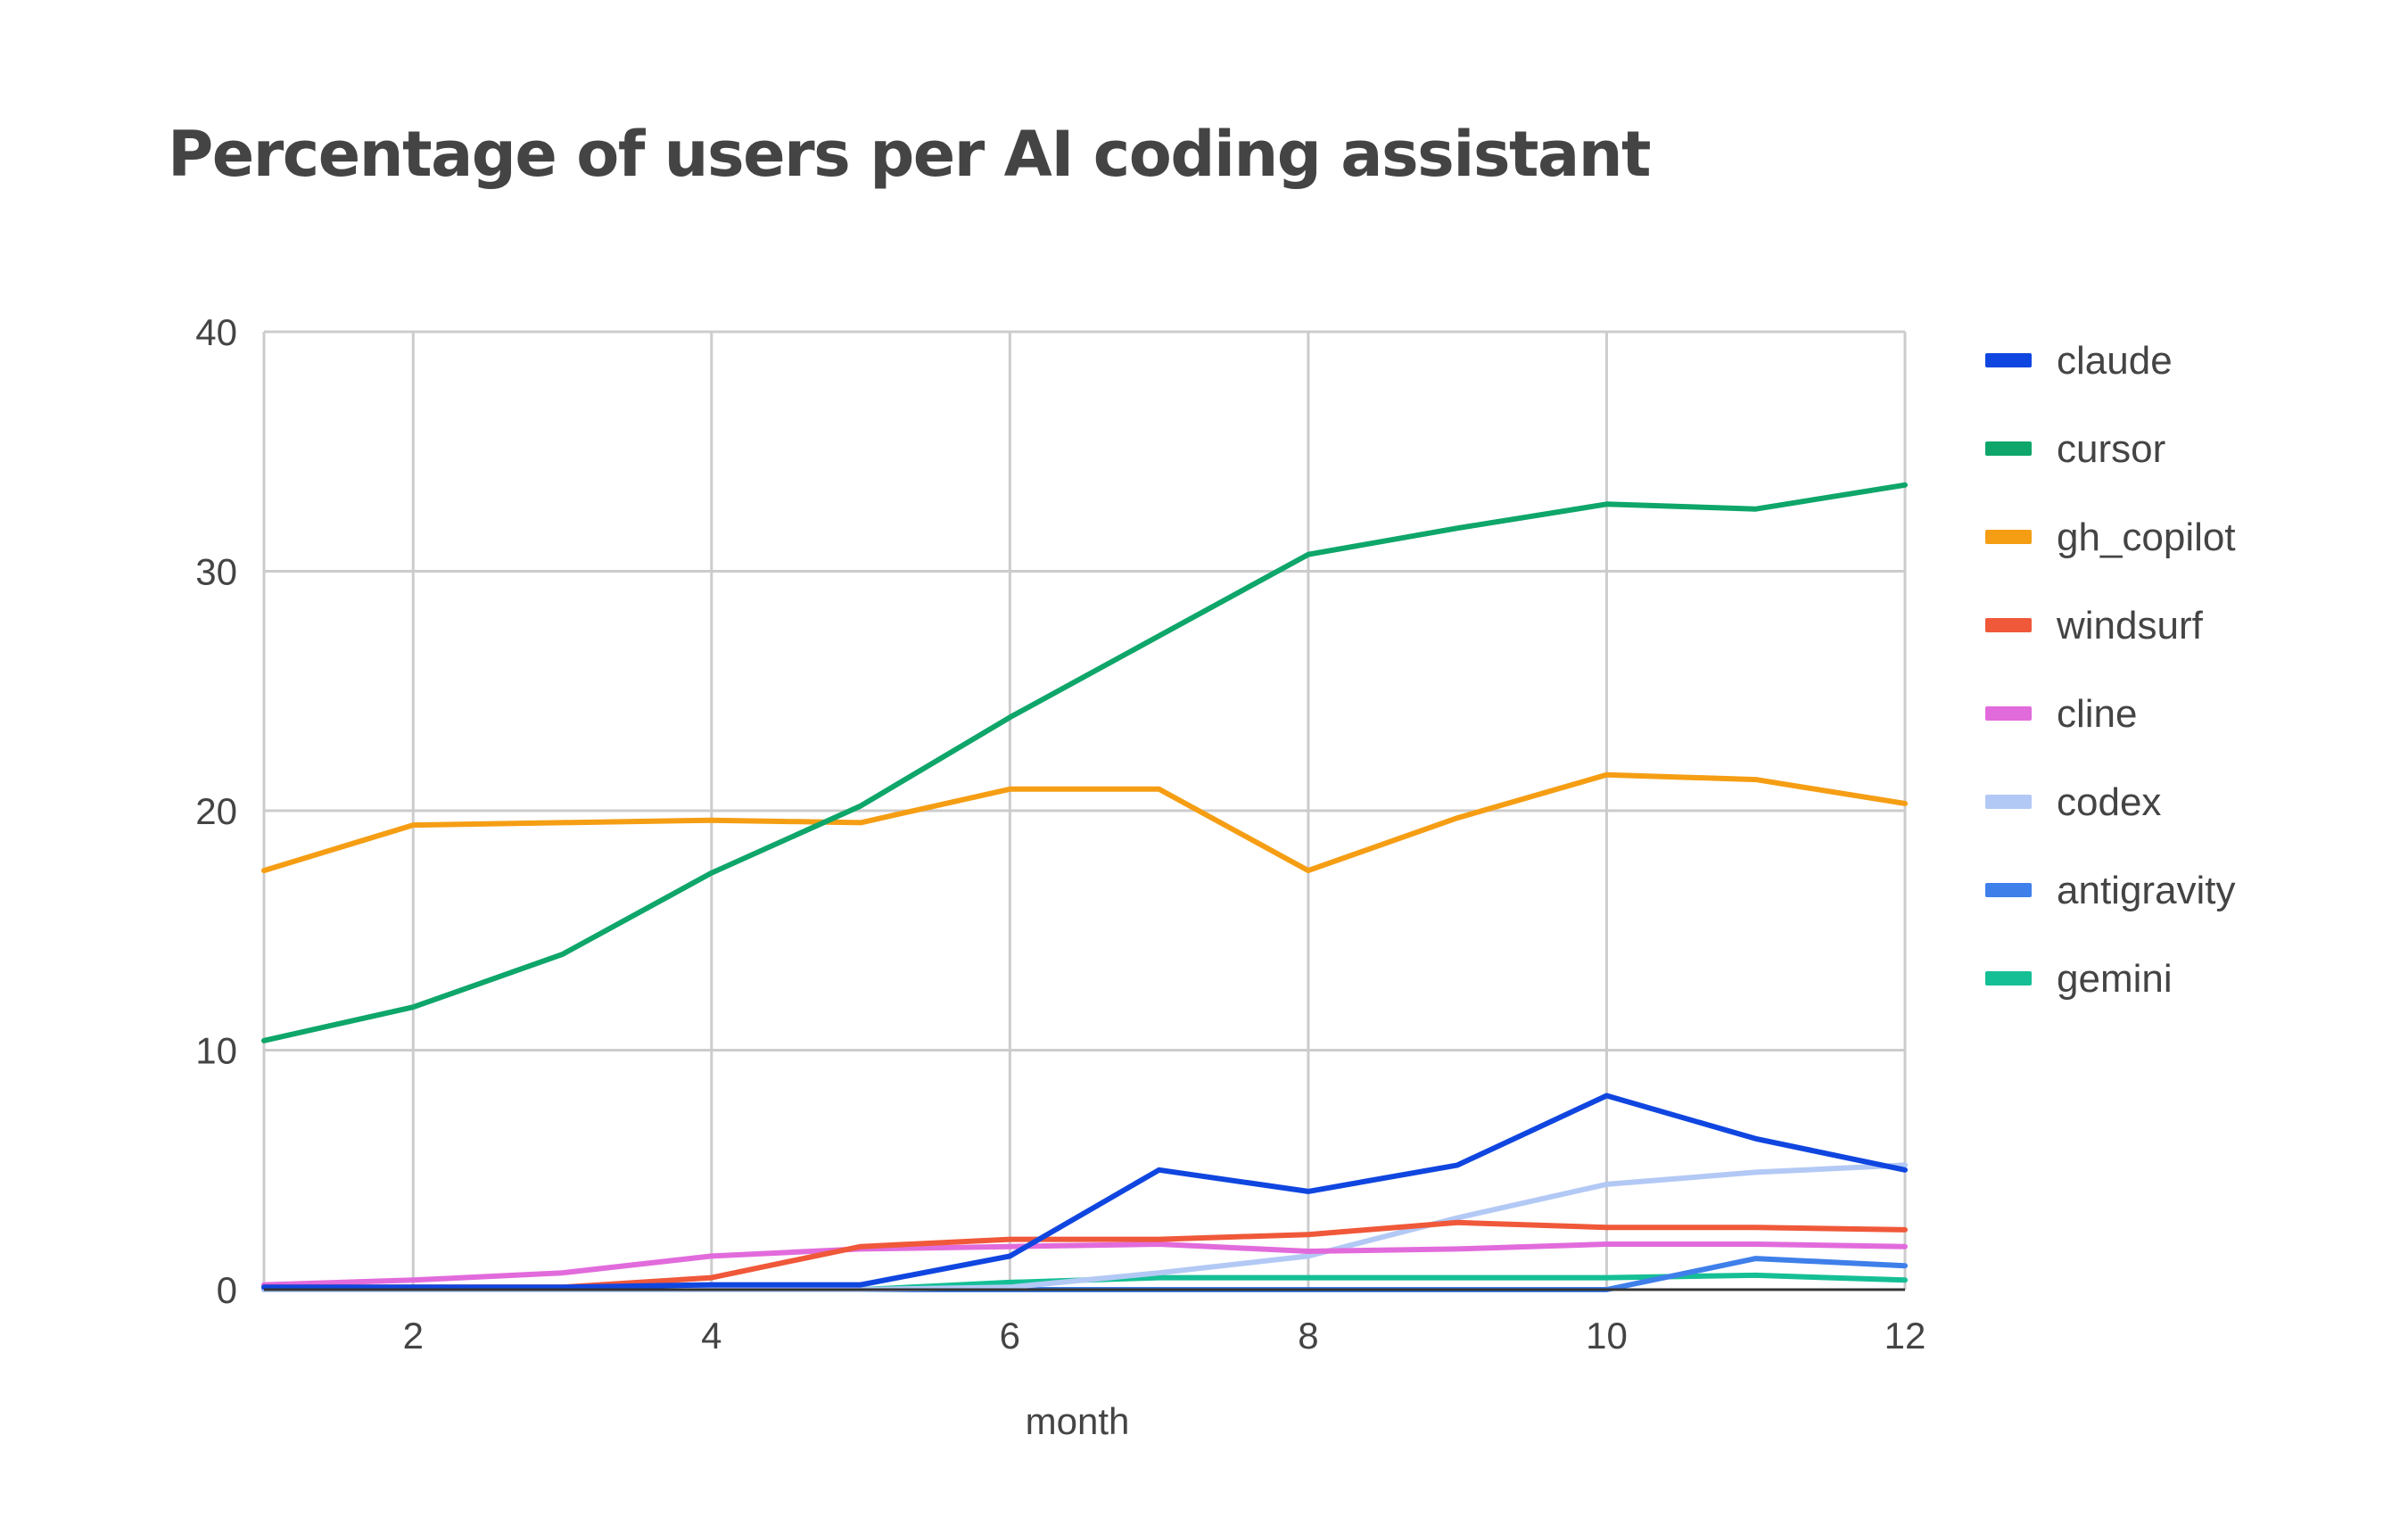 This screenshot has height=1534, width=2408. What do you see at coordinates (2008, 625) in the screenshot?
I see `legend-swatch-windsurf` at bounding box center [2008, 625].